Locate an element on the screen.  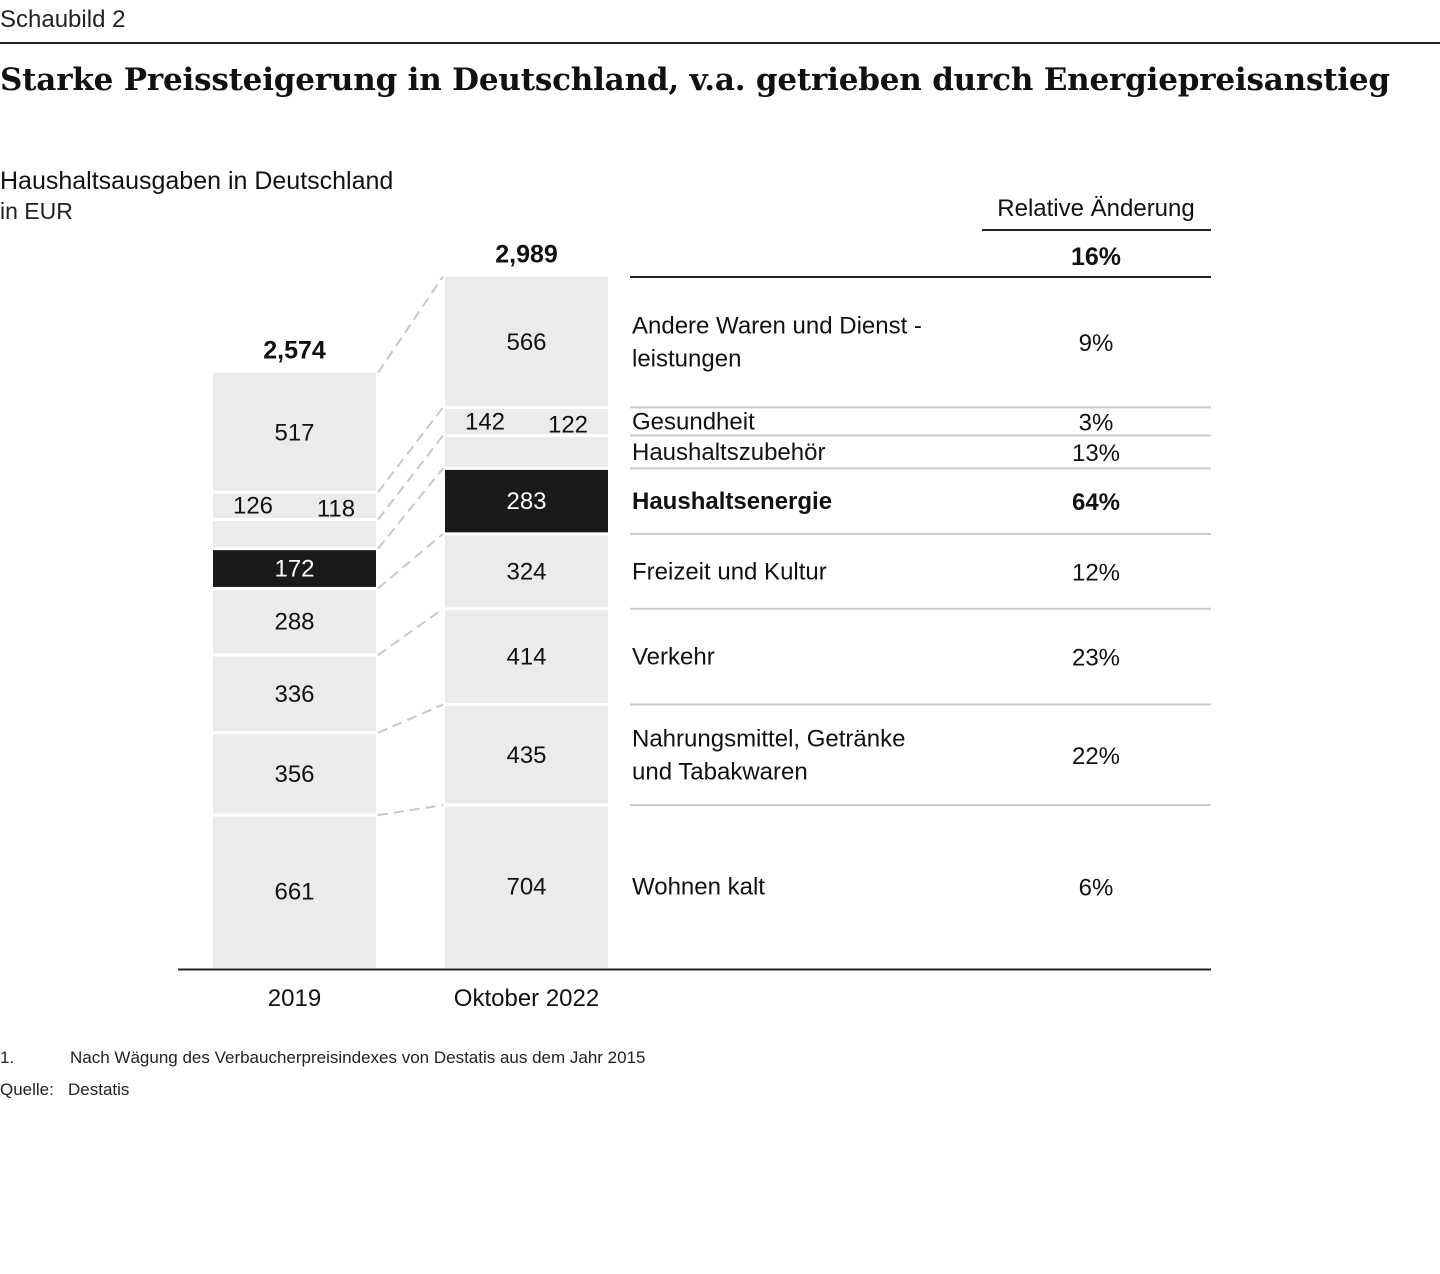
connector-line-gesundheit is located at coordinates (410, 449).